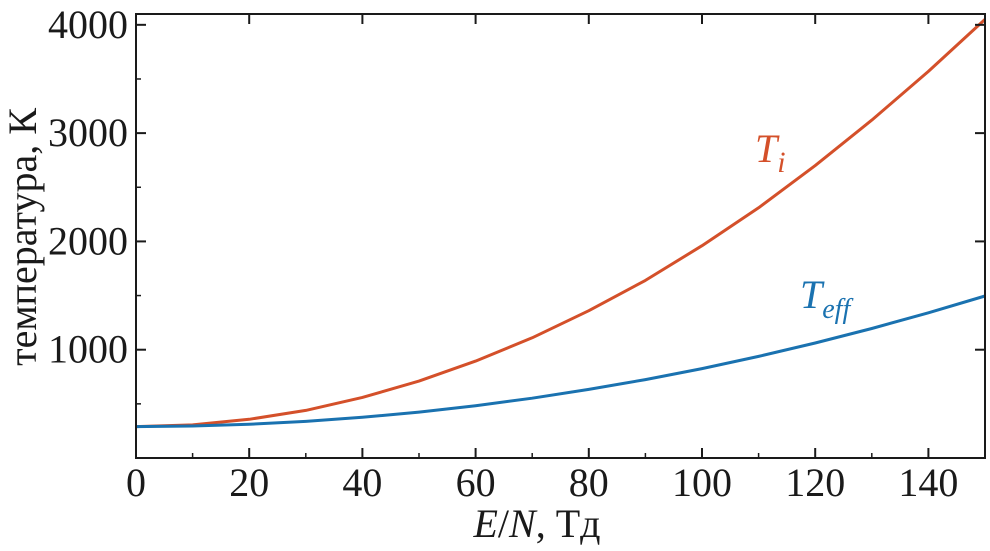 The width and height of the screenshot is (990, 551). Describe the element at coordinates (770, 152) in the screenshot. I see `series-label-t-i: Ti` at that location.